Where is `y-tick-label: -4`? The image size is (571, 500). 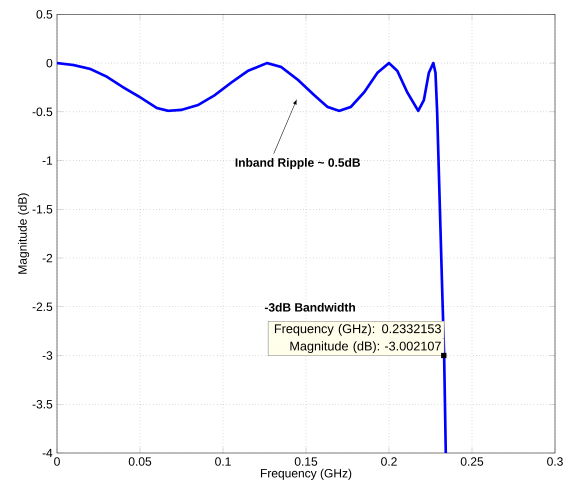
y-tick-label: -4 is located at coordinates (47, 453).